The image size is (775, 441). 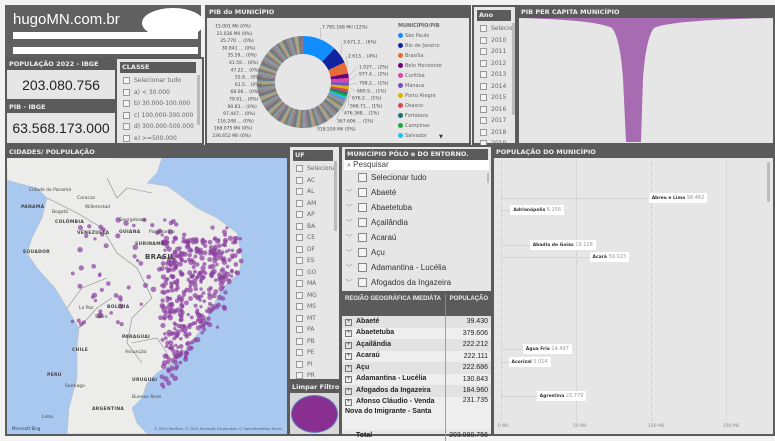 I want to click on point-label: Água Fria 14.497, so click(x=547, y=349).